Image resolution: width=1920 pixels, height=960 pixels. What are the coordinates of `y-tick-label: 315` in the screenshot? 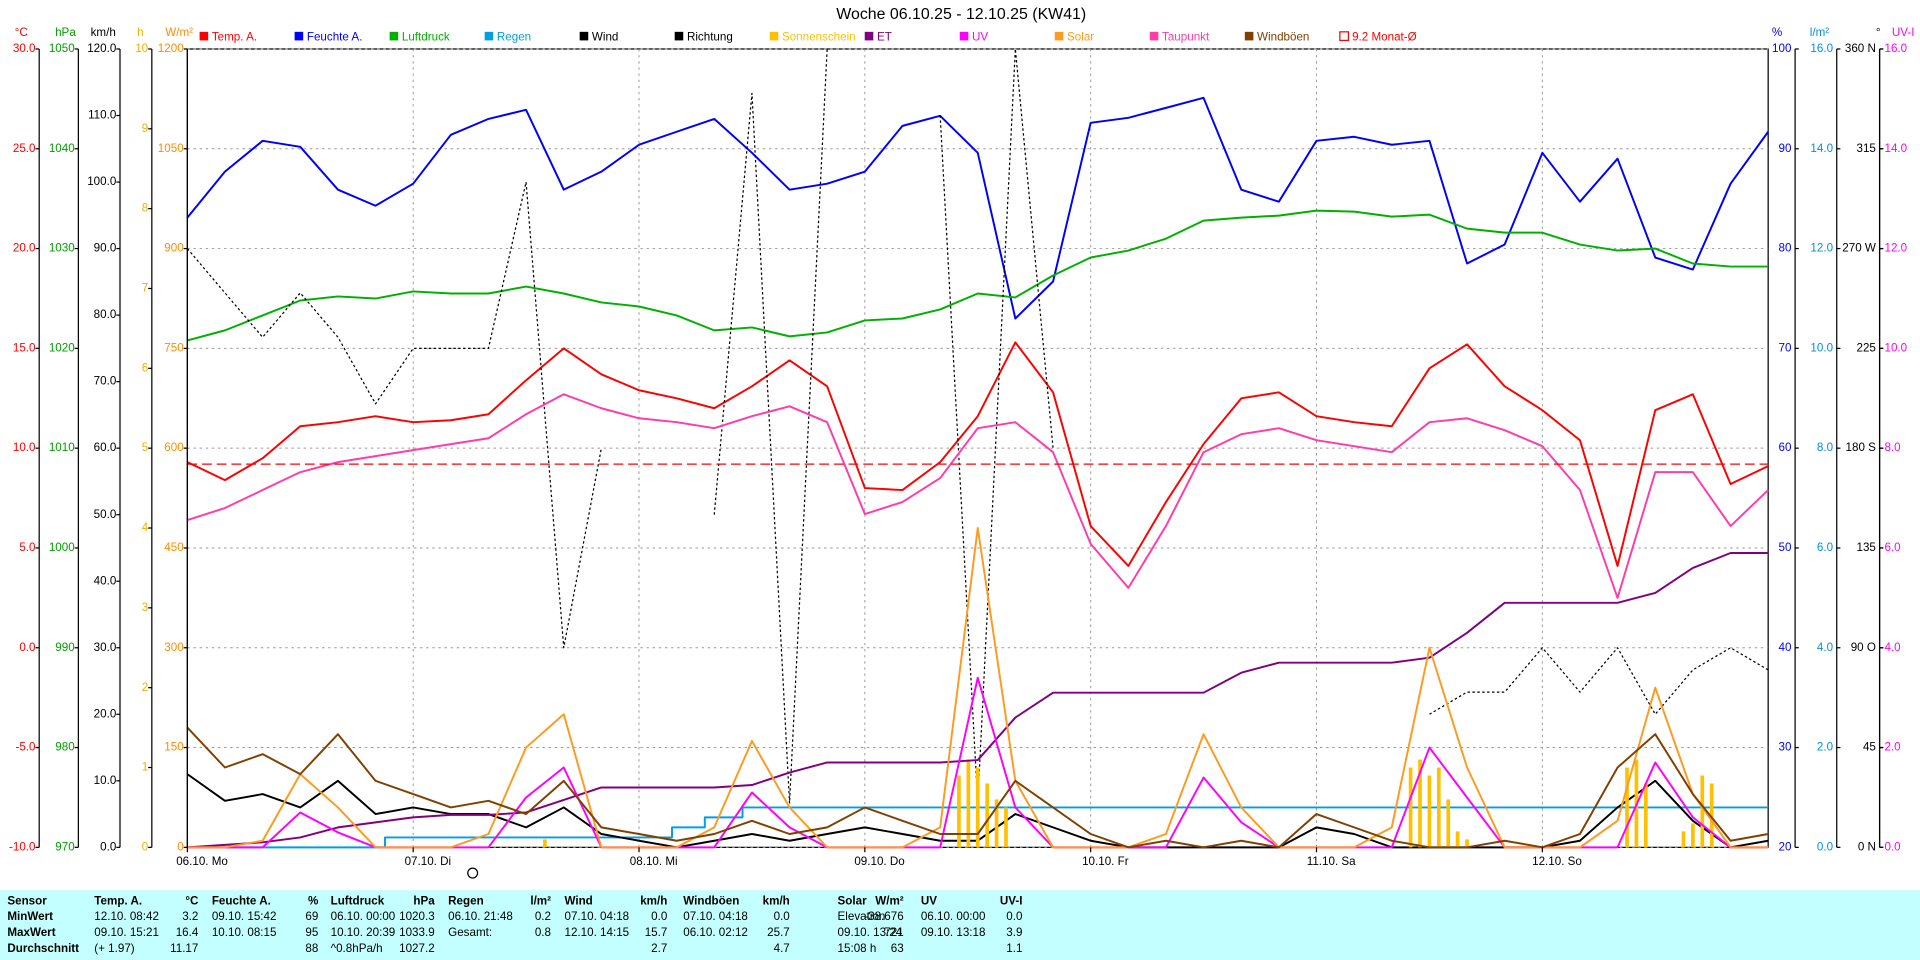 It's located at (1866, 148).